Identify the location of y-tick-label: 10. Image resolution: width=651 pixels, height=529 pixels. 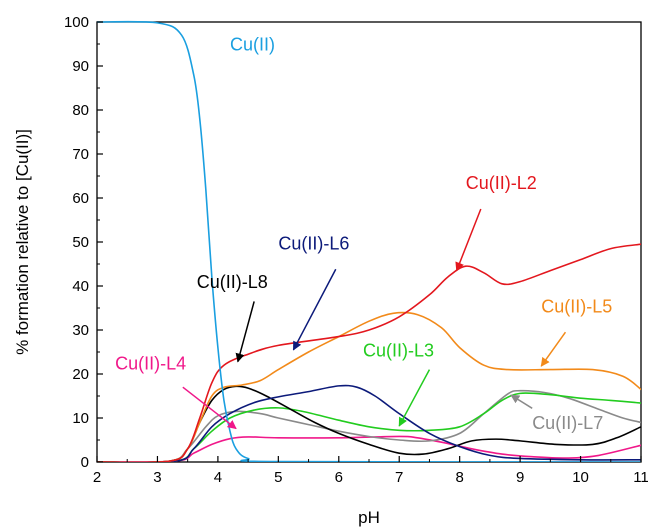
(80, 418).